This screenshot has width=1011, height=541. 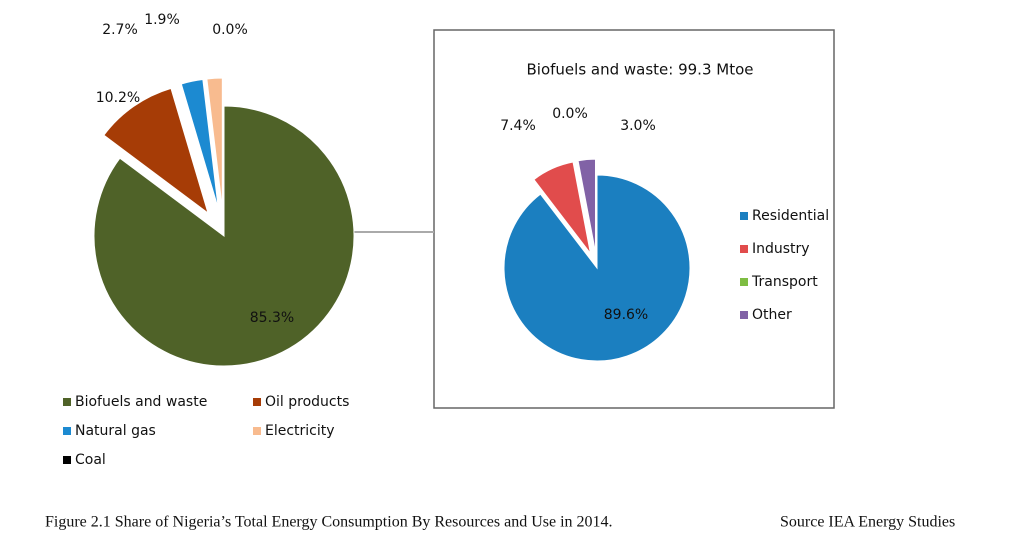 What do you see at coordinates (867, 522) in the screenshot?
I see `source: Source IEA Energy Studies` at bounding box center [867, 522].